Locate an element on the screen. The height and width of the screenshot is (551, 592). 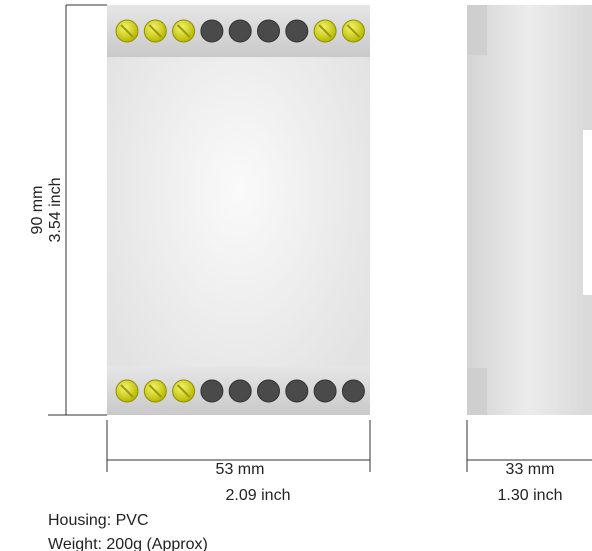
depth-inch: 1.30 inch is located at coordinates (530, 495).